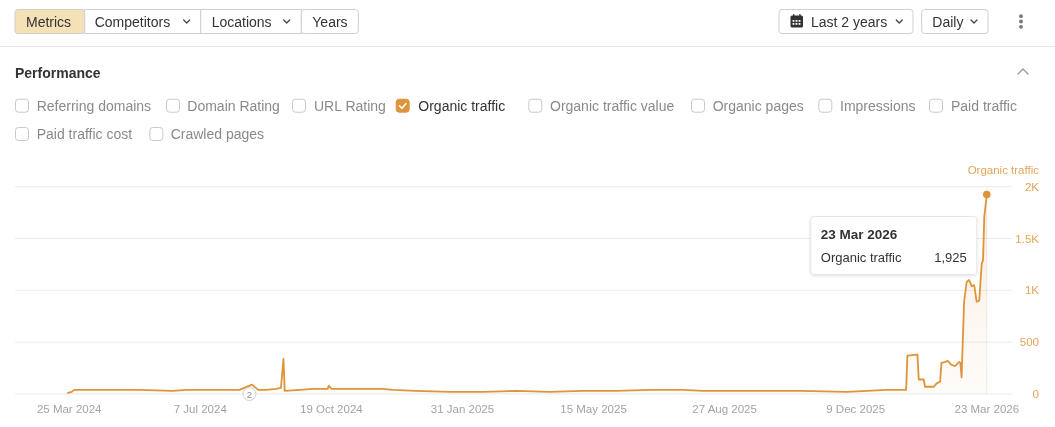 This screenshot has width=1055, height=427. What do you see at coordinates (217, 134) in the screenshot?
I see `text: Crawled pages` at bounding box center [217, 134].